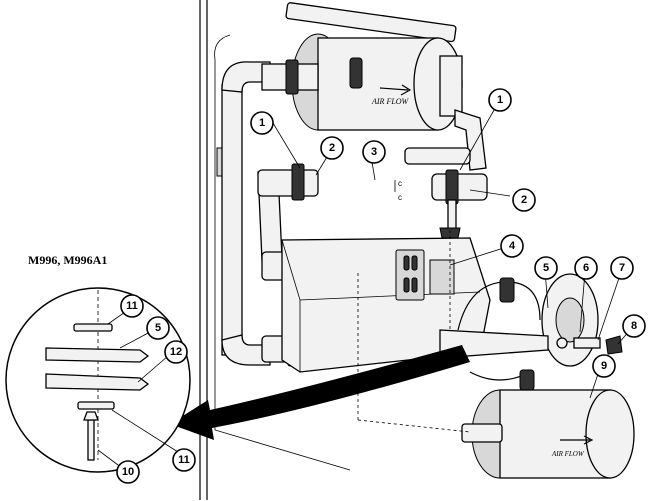 The width and height of the screenshot is (654, 501). What do you see at coordinates (386, 276) in the screenshot?
I see `mounting-bracket: c c` at bounding box center [386, 276].